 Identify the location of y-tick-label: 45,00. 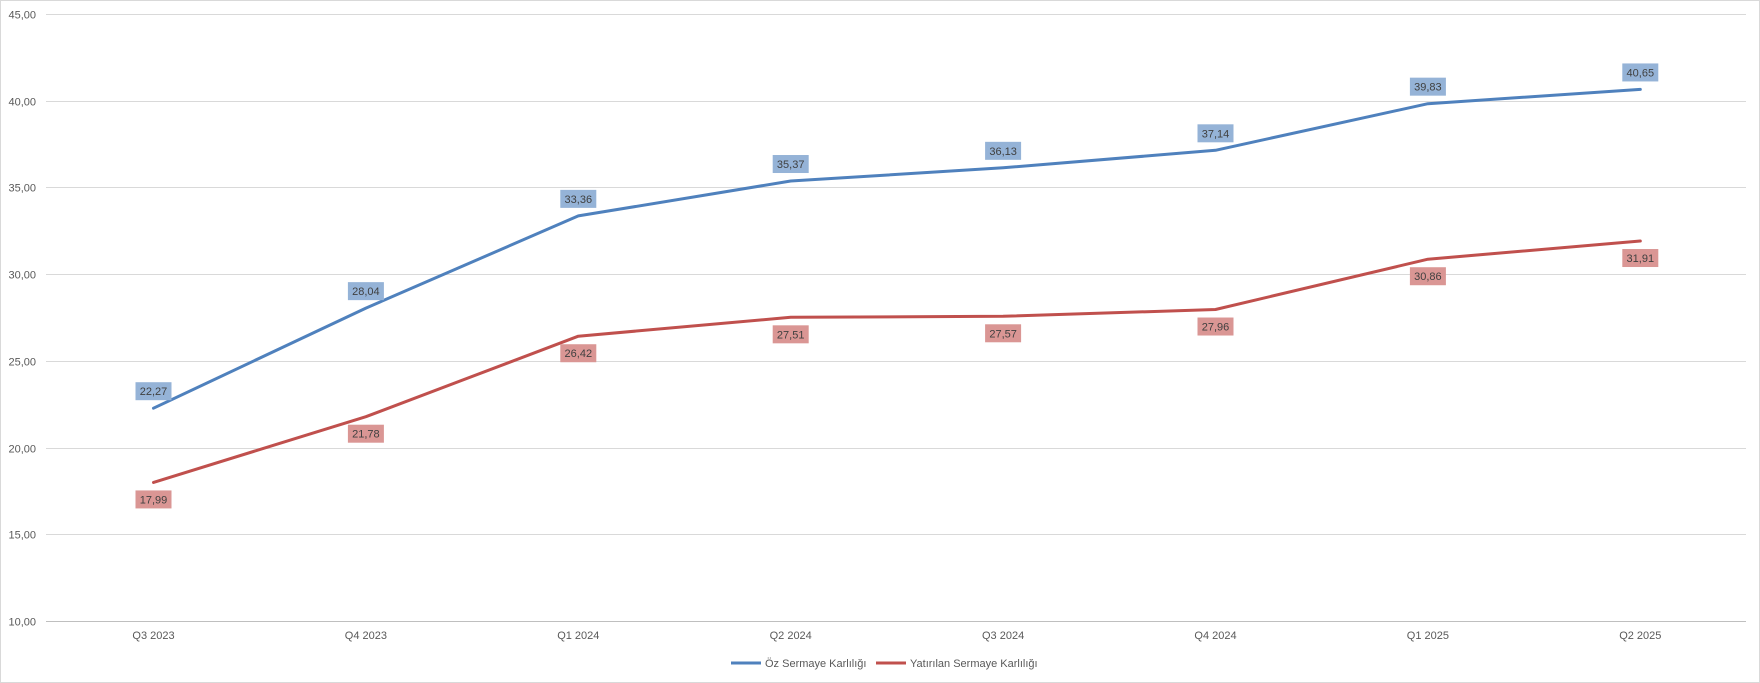
(22, 16).